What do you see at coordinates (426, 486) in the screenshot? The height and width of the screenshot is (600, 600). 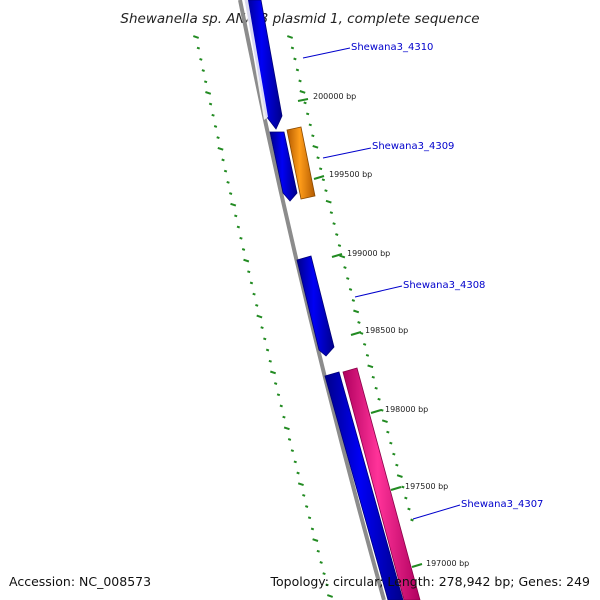 I see `tick-label: 197500 bp` at bounding box center [426, 486].